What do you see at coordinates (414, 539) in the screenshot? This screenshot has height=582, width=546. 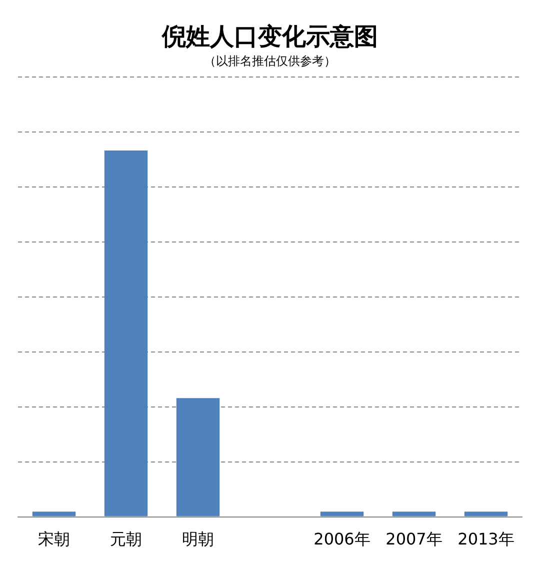 I see `x-tick-label: 2007年` at bounding box center [414, 539].